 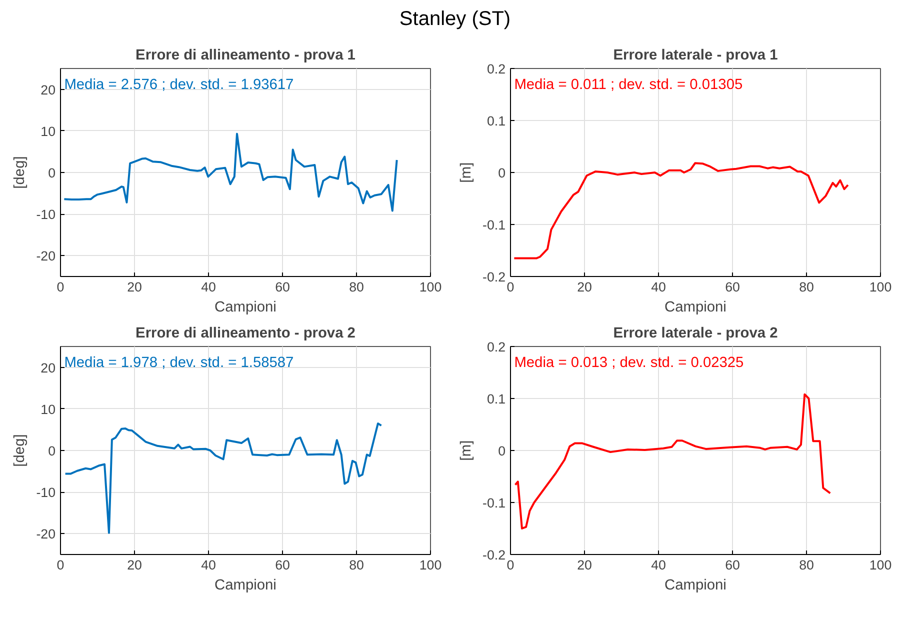 What do you see at coordinates (695, 334) in the screenshot?
I see `chart-title: Errore laterale - prova 2` at bounding box center [695, 334].